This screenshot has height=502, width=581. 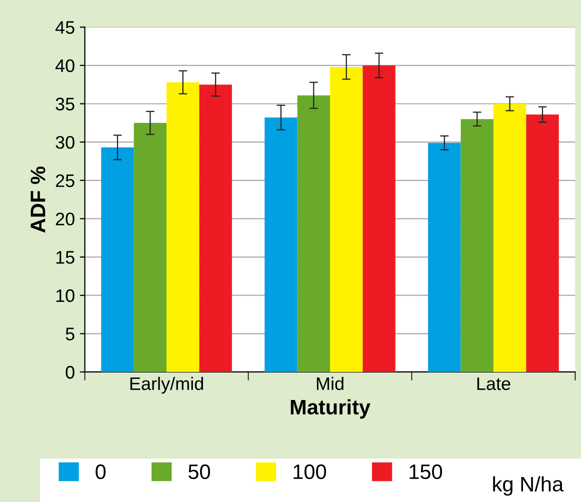 What do you see at coordinates (199, 472) in the screenshot?
I see `legend-label: 50` at bounding box center [199, 472].